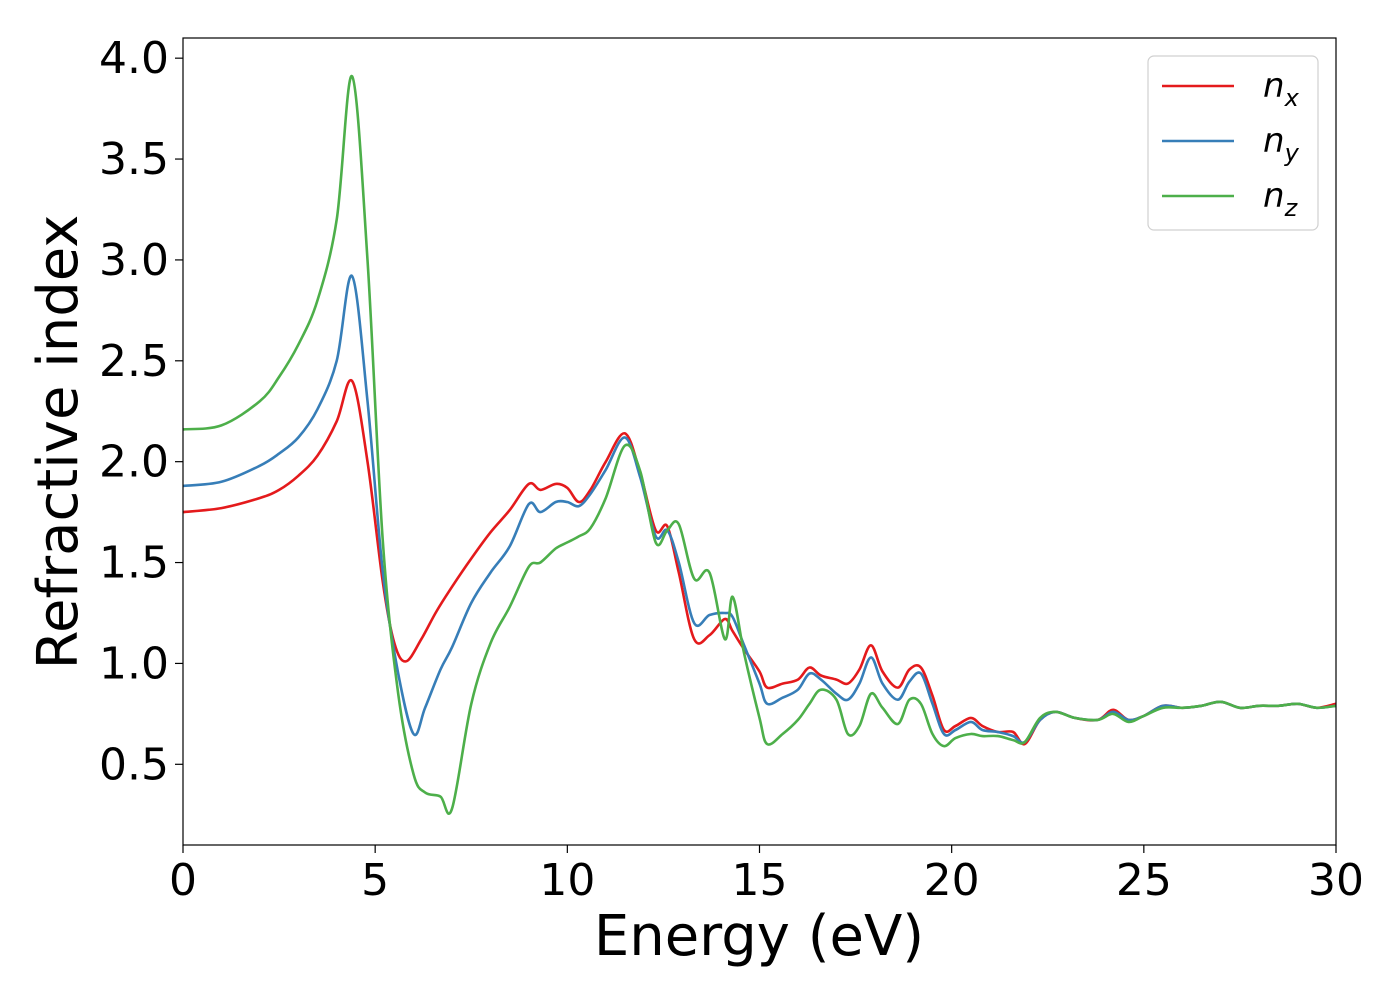 Image resolution: width=1400 pixels, height=1000 pixels. What do you see at coordinates (134, 563) in the screenshot?
I see `y-tick-label: 1.5` at bounding box center [134, 563].